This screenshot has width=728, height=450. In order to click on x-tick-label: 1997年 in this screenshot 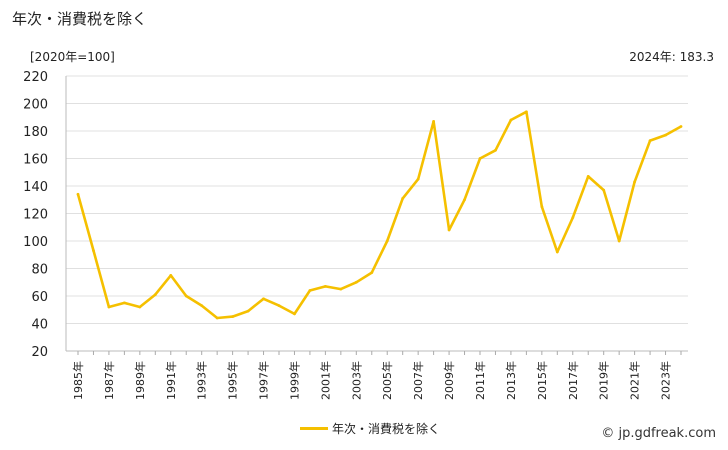, I will do `click(264, 380)`.